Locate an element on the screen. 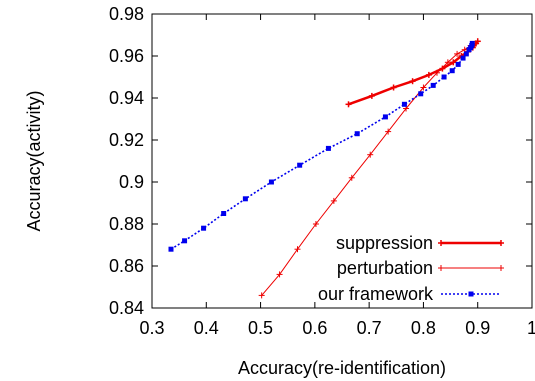  x-tick-label: 0.5 is located at coordinates (260, 328).